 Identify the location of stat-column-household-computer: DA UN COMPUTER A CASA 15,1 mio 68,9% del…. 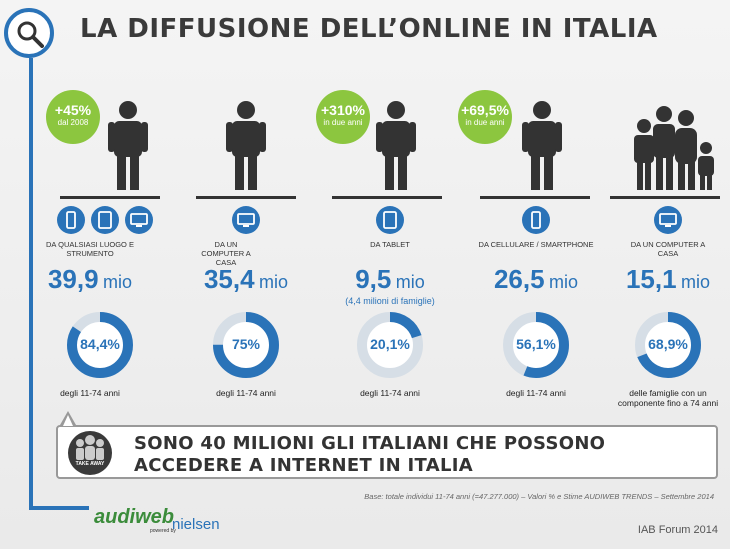
(660, 250).